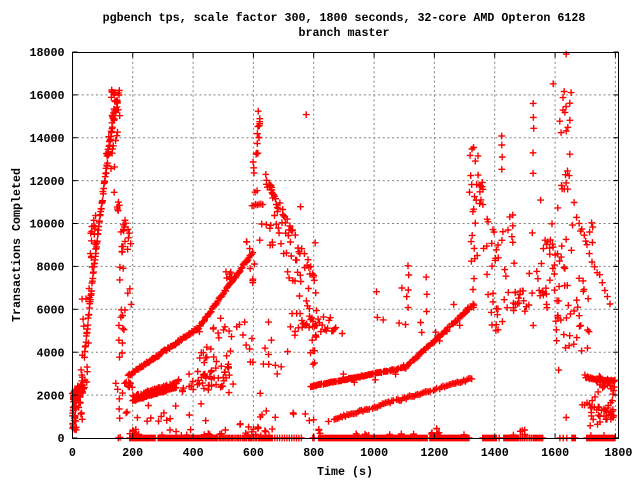 The width and height of the screenshot is (640, 480). I want to click on svg-text: 10000, so click(47, 225).